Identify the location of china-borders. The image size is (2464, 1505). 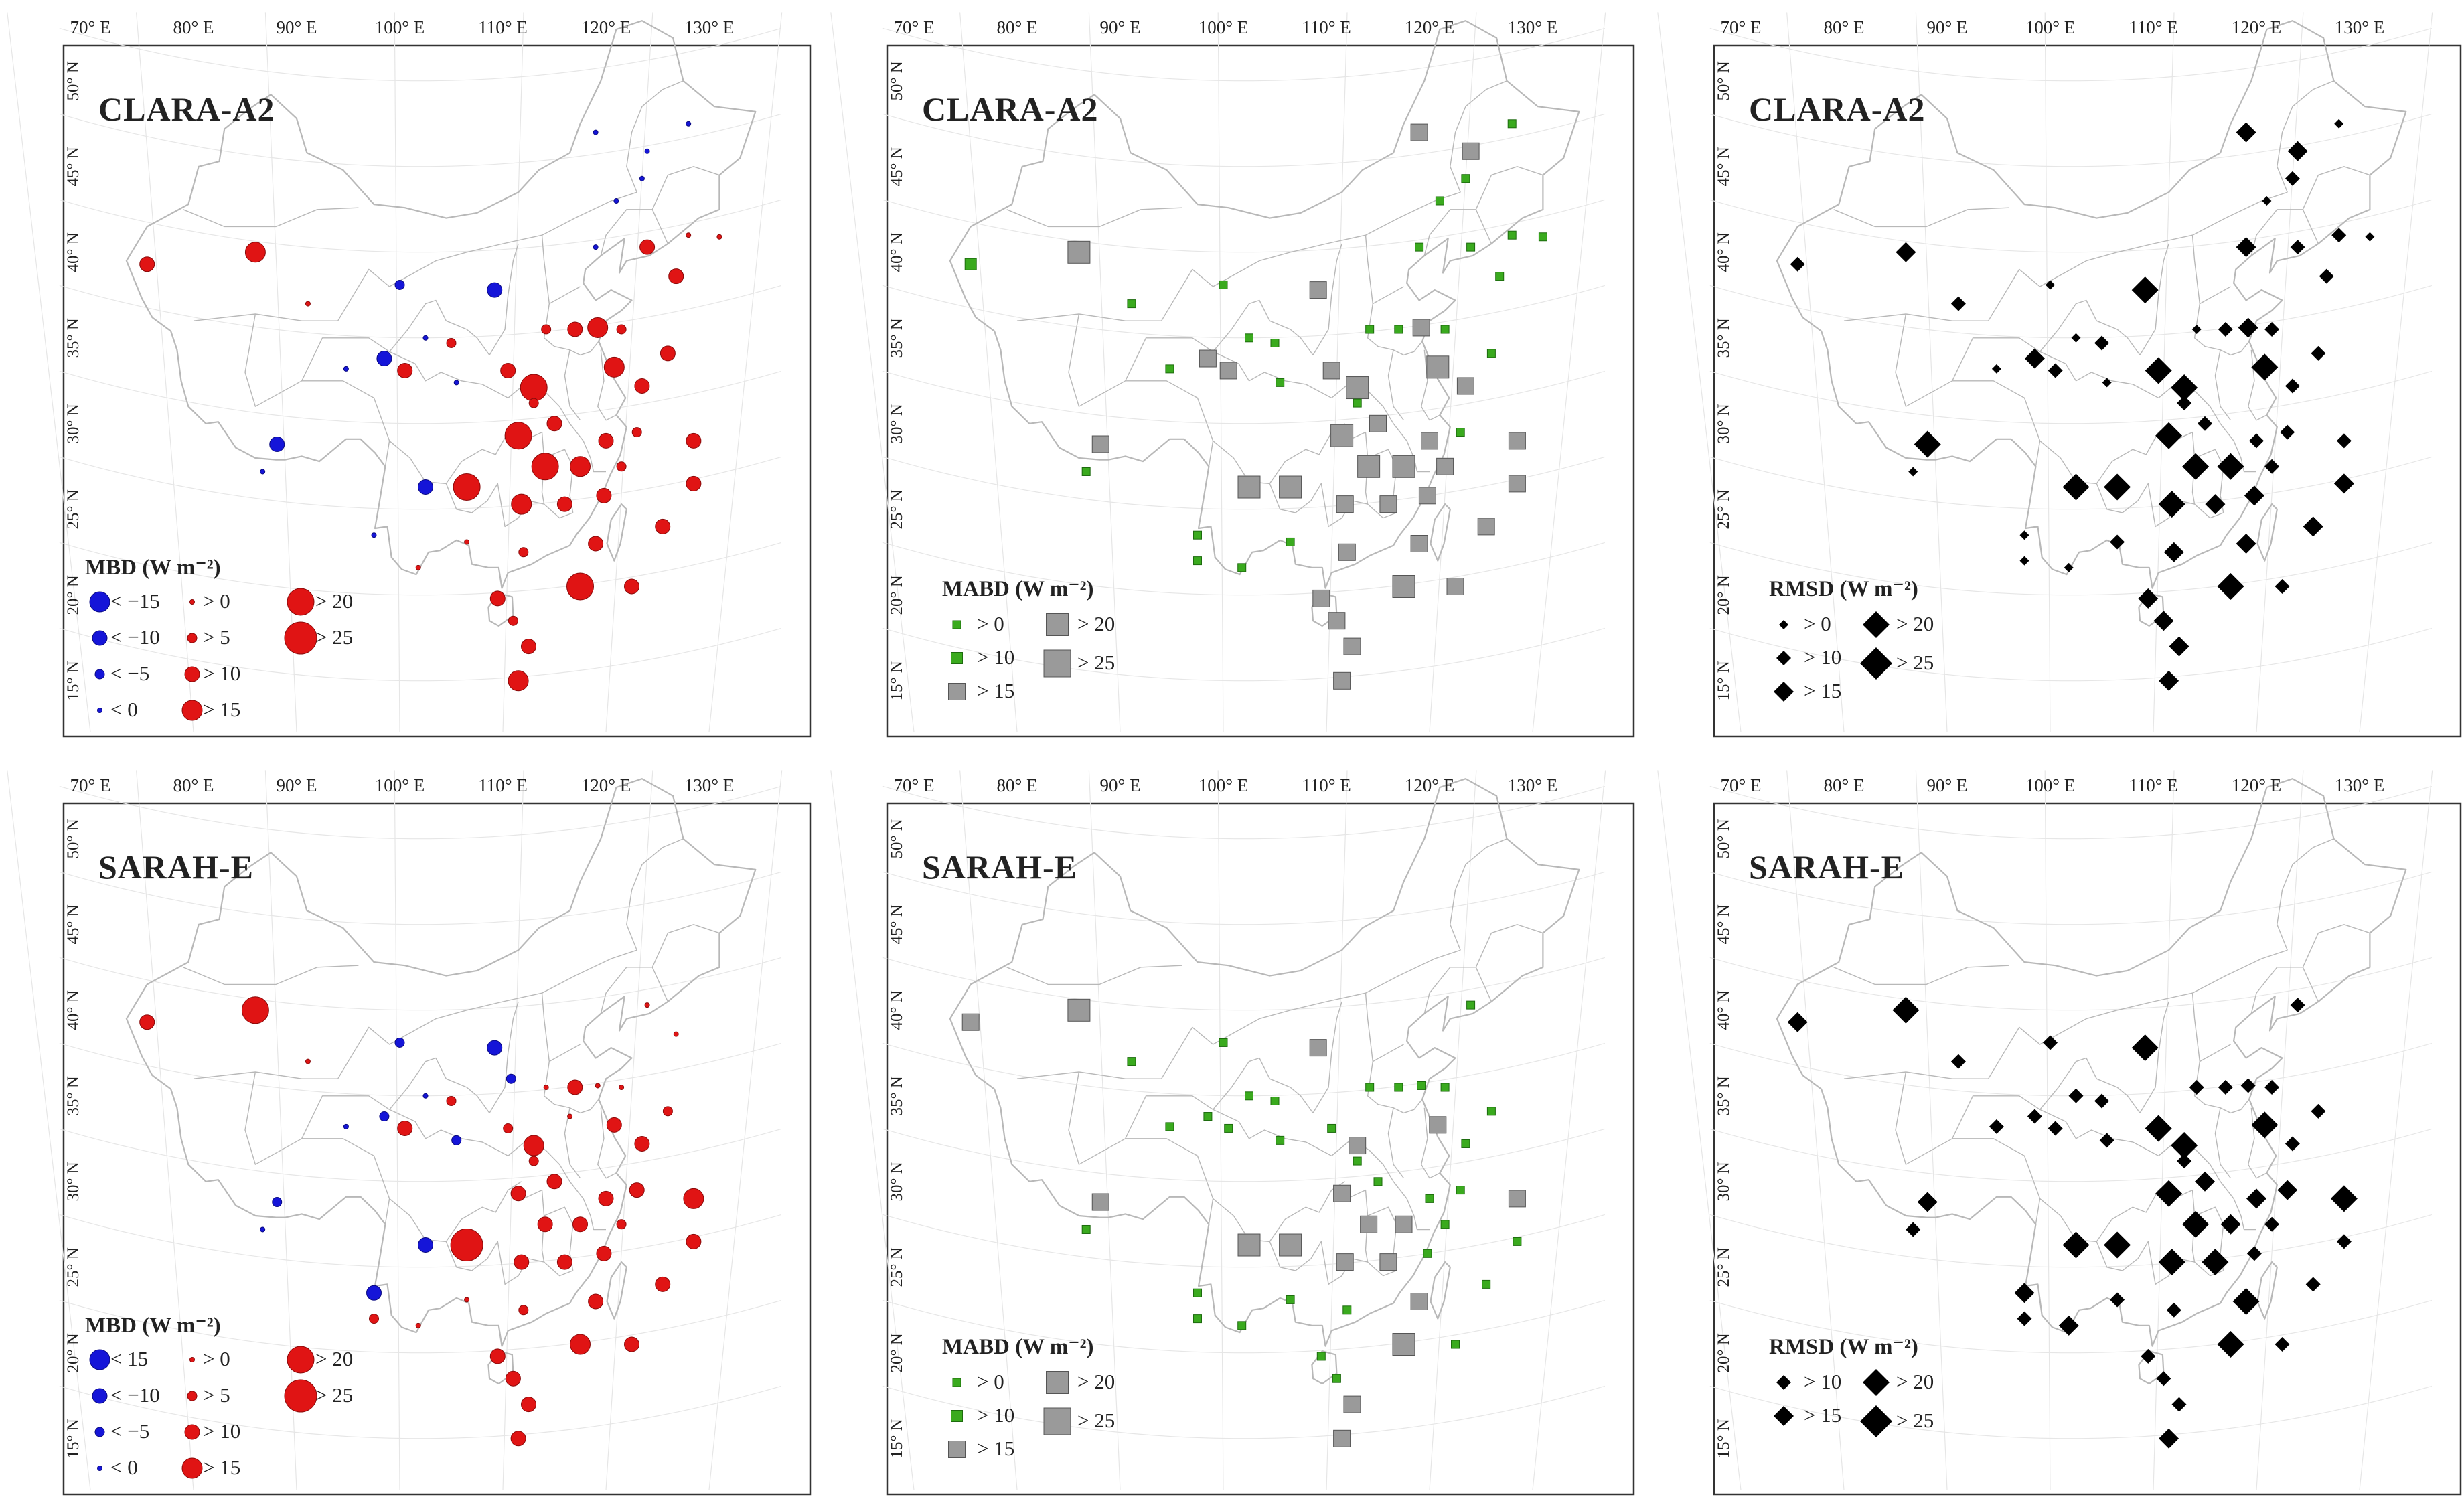
(1264, 323).